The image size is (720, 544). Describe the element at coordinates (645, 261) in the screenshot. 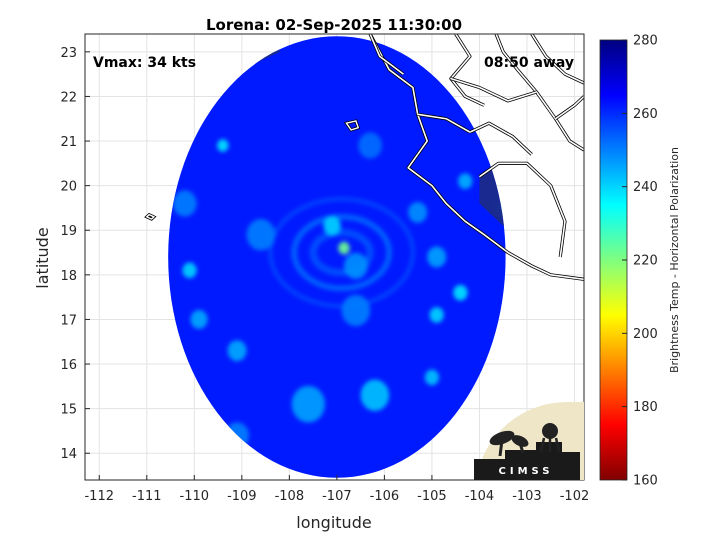

I see `colorbar-tick-label: 220` at that location.